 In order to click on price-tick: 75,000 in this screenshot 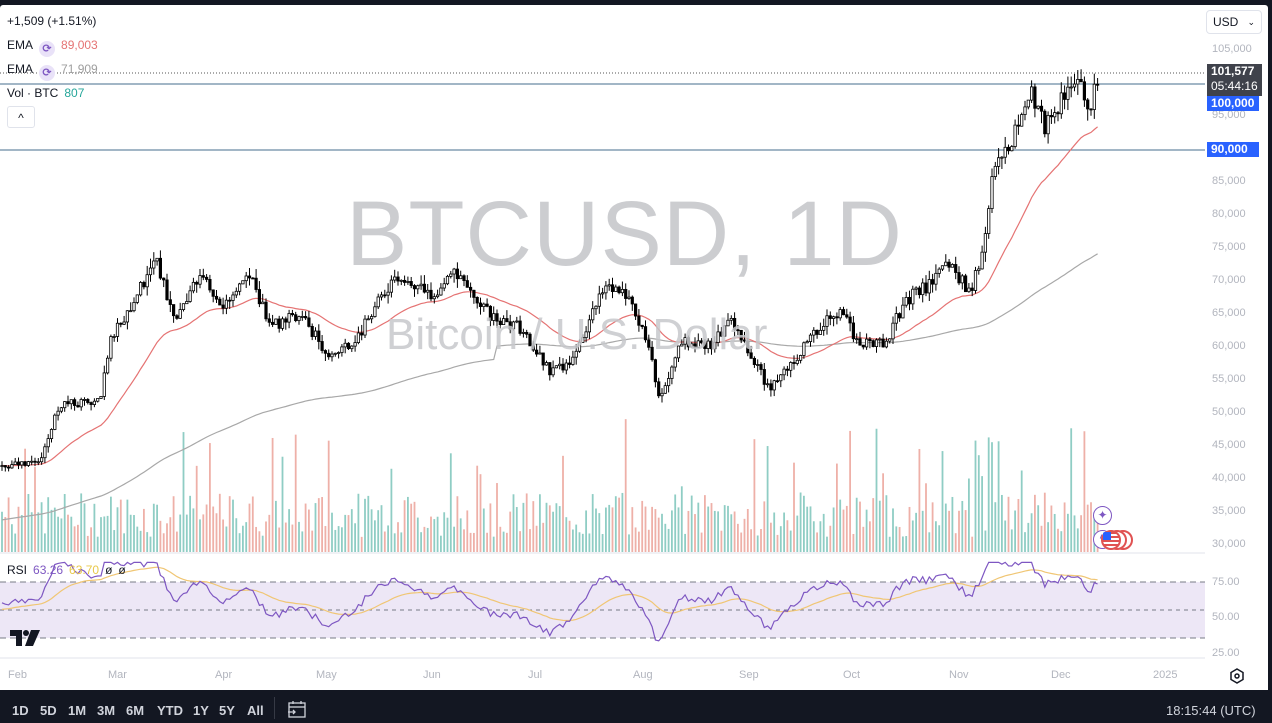, I will do `click(1229, 247)`.